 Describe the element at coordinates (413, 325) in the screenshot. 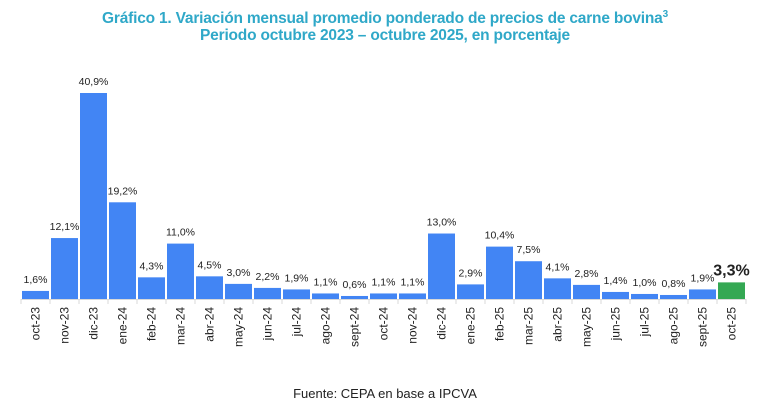

I see `x-tick-label: nov-24` at that location.